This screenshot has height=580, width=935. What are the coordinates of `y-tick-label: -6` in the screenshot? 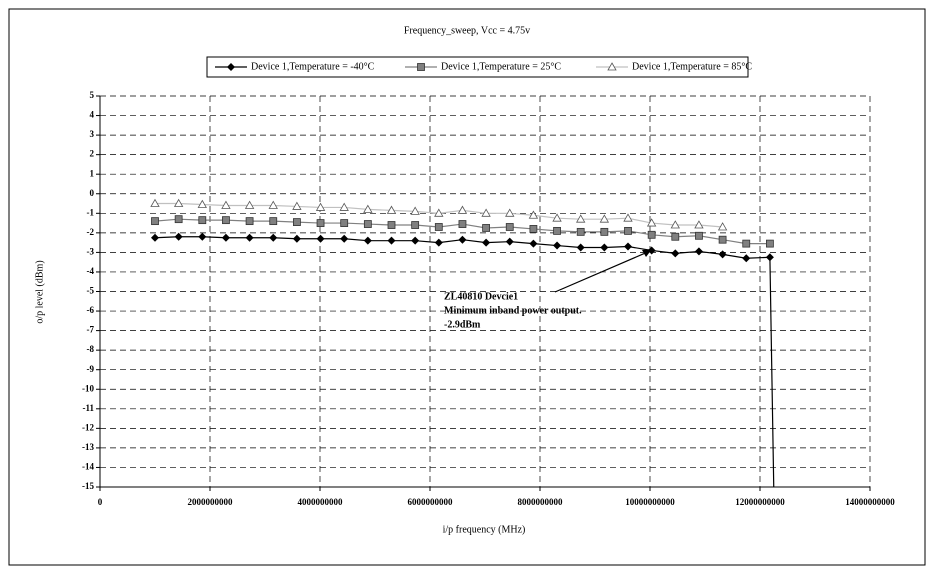 It's located at (91, 310).